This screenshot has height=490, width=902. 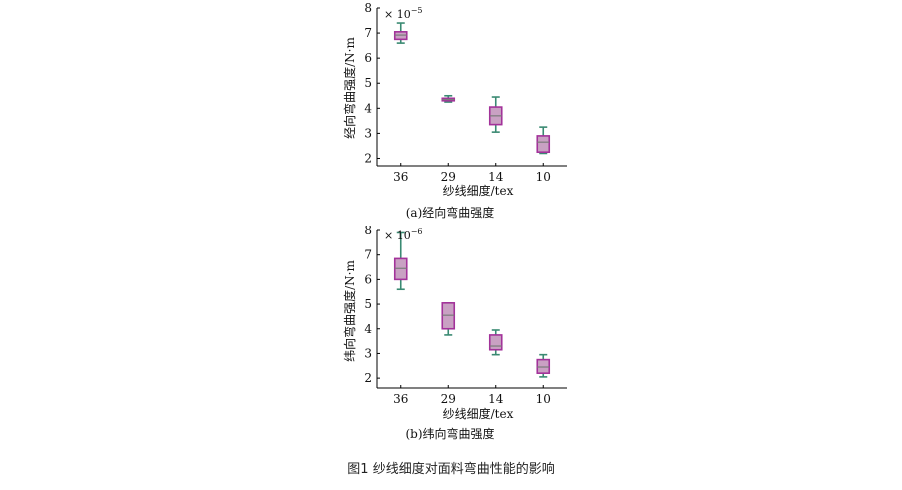 What do you see at coordinates (368, 33) in the screenshot?
I see `panel-a-y-tick-label: 7` at bounding box center [368, 33].